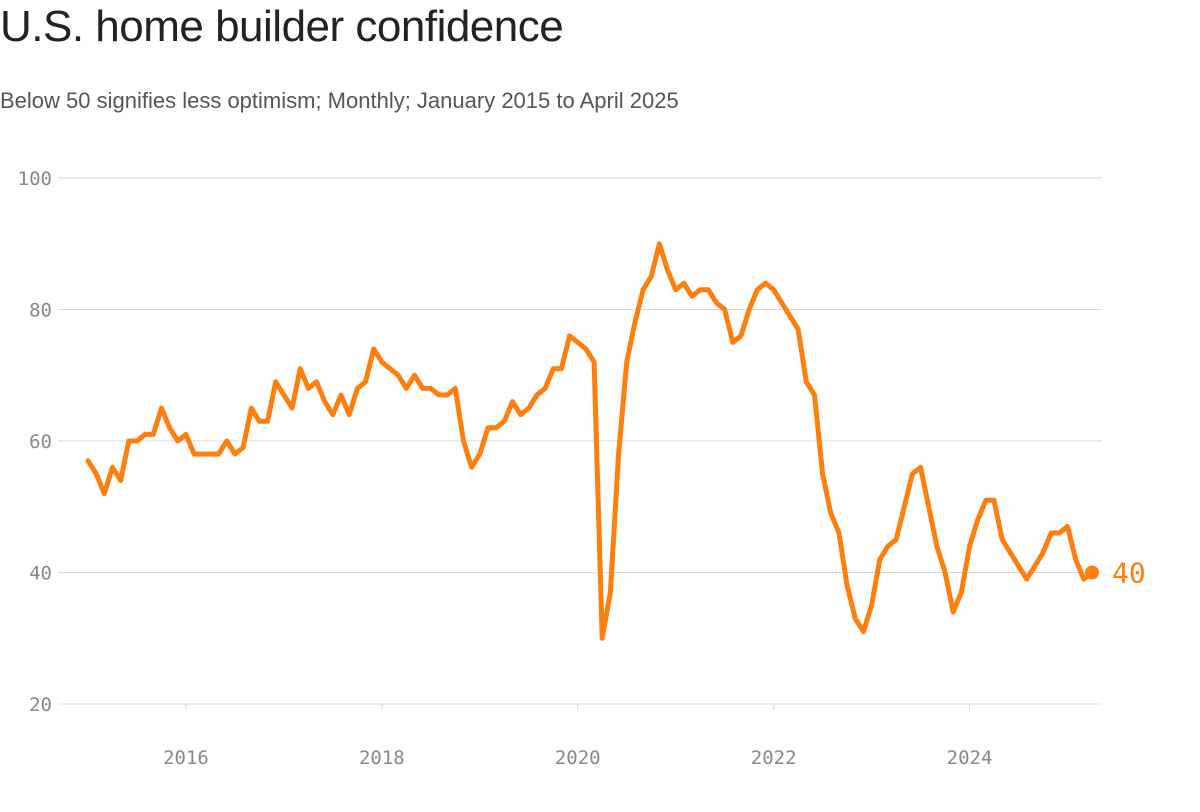 This screenshot has height=812, width=1200. Describe the element at coordinates (40, 705) in the screenshot. I see `y-tick-label: 20` at that location.